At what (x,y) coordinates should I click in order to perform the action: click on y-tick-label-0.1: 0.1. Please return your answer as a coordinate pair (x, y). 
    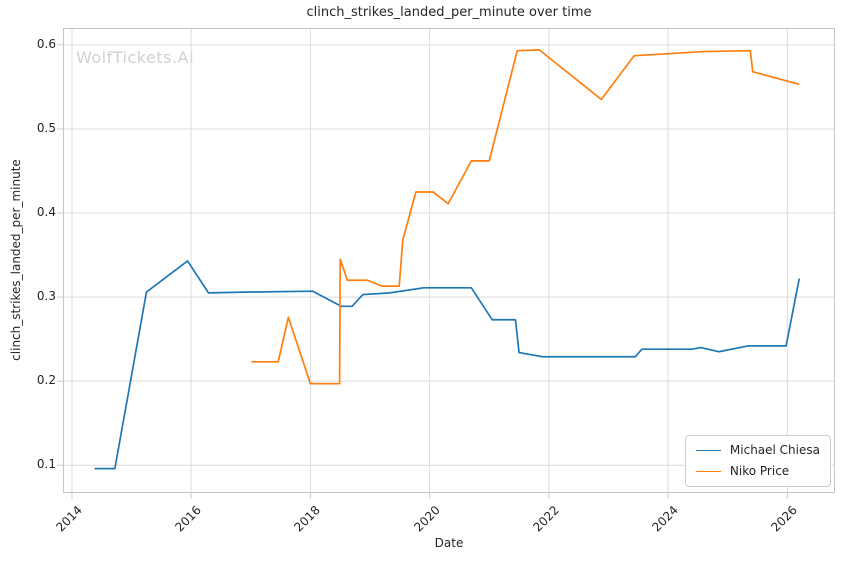
    Looking at the image, I should click on (46, 464).